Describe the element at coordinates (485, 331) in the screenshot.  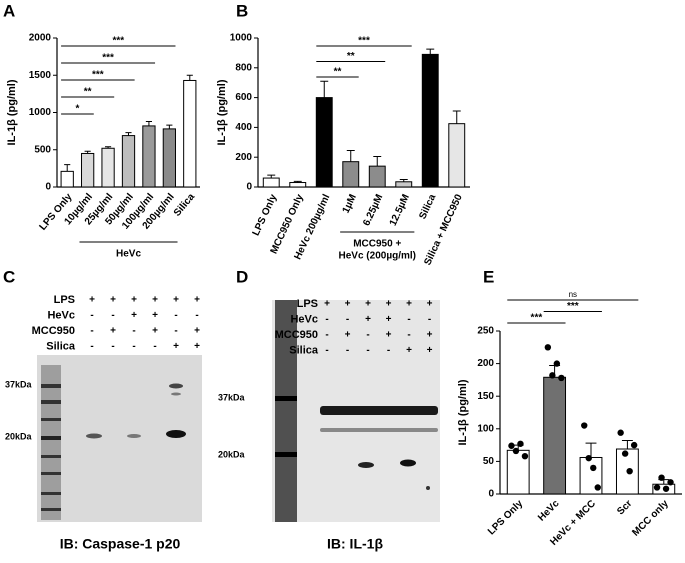
I see `y-tick-label: 250` at that location.